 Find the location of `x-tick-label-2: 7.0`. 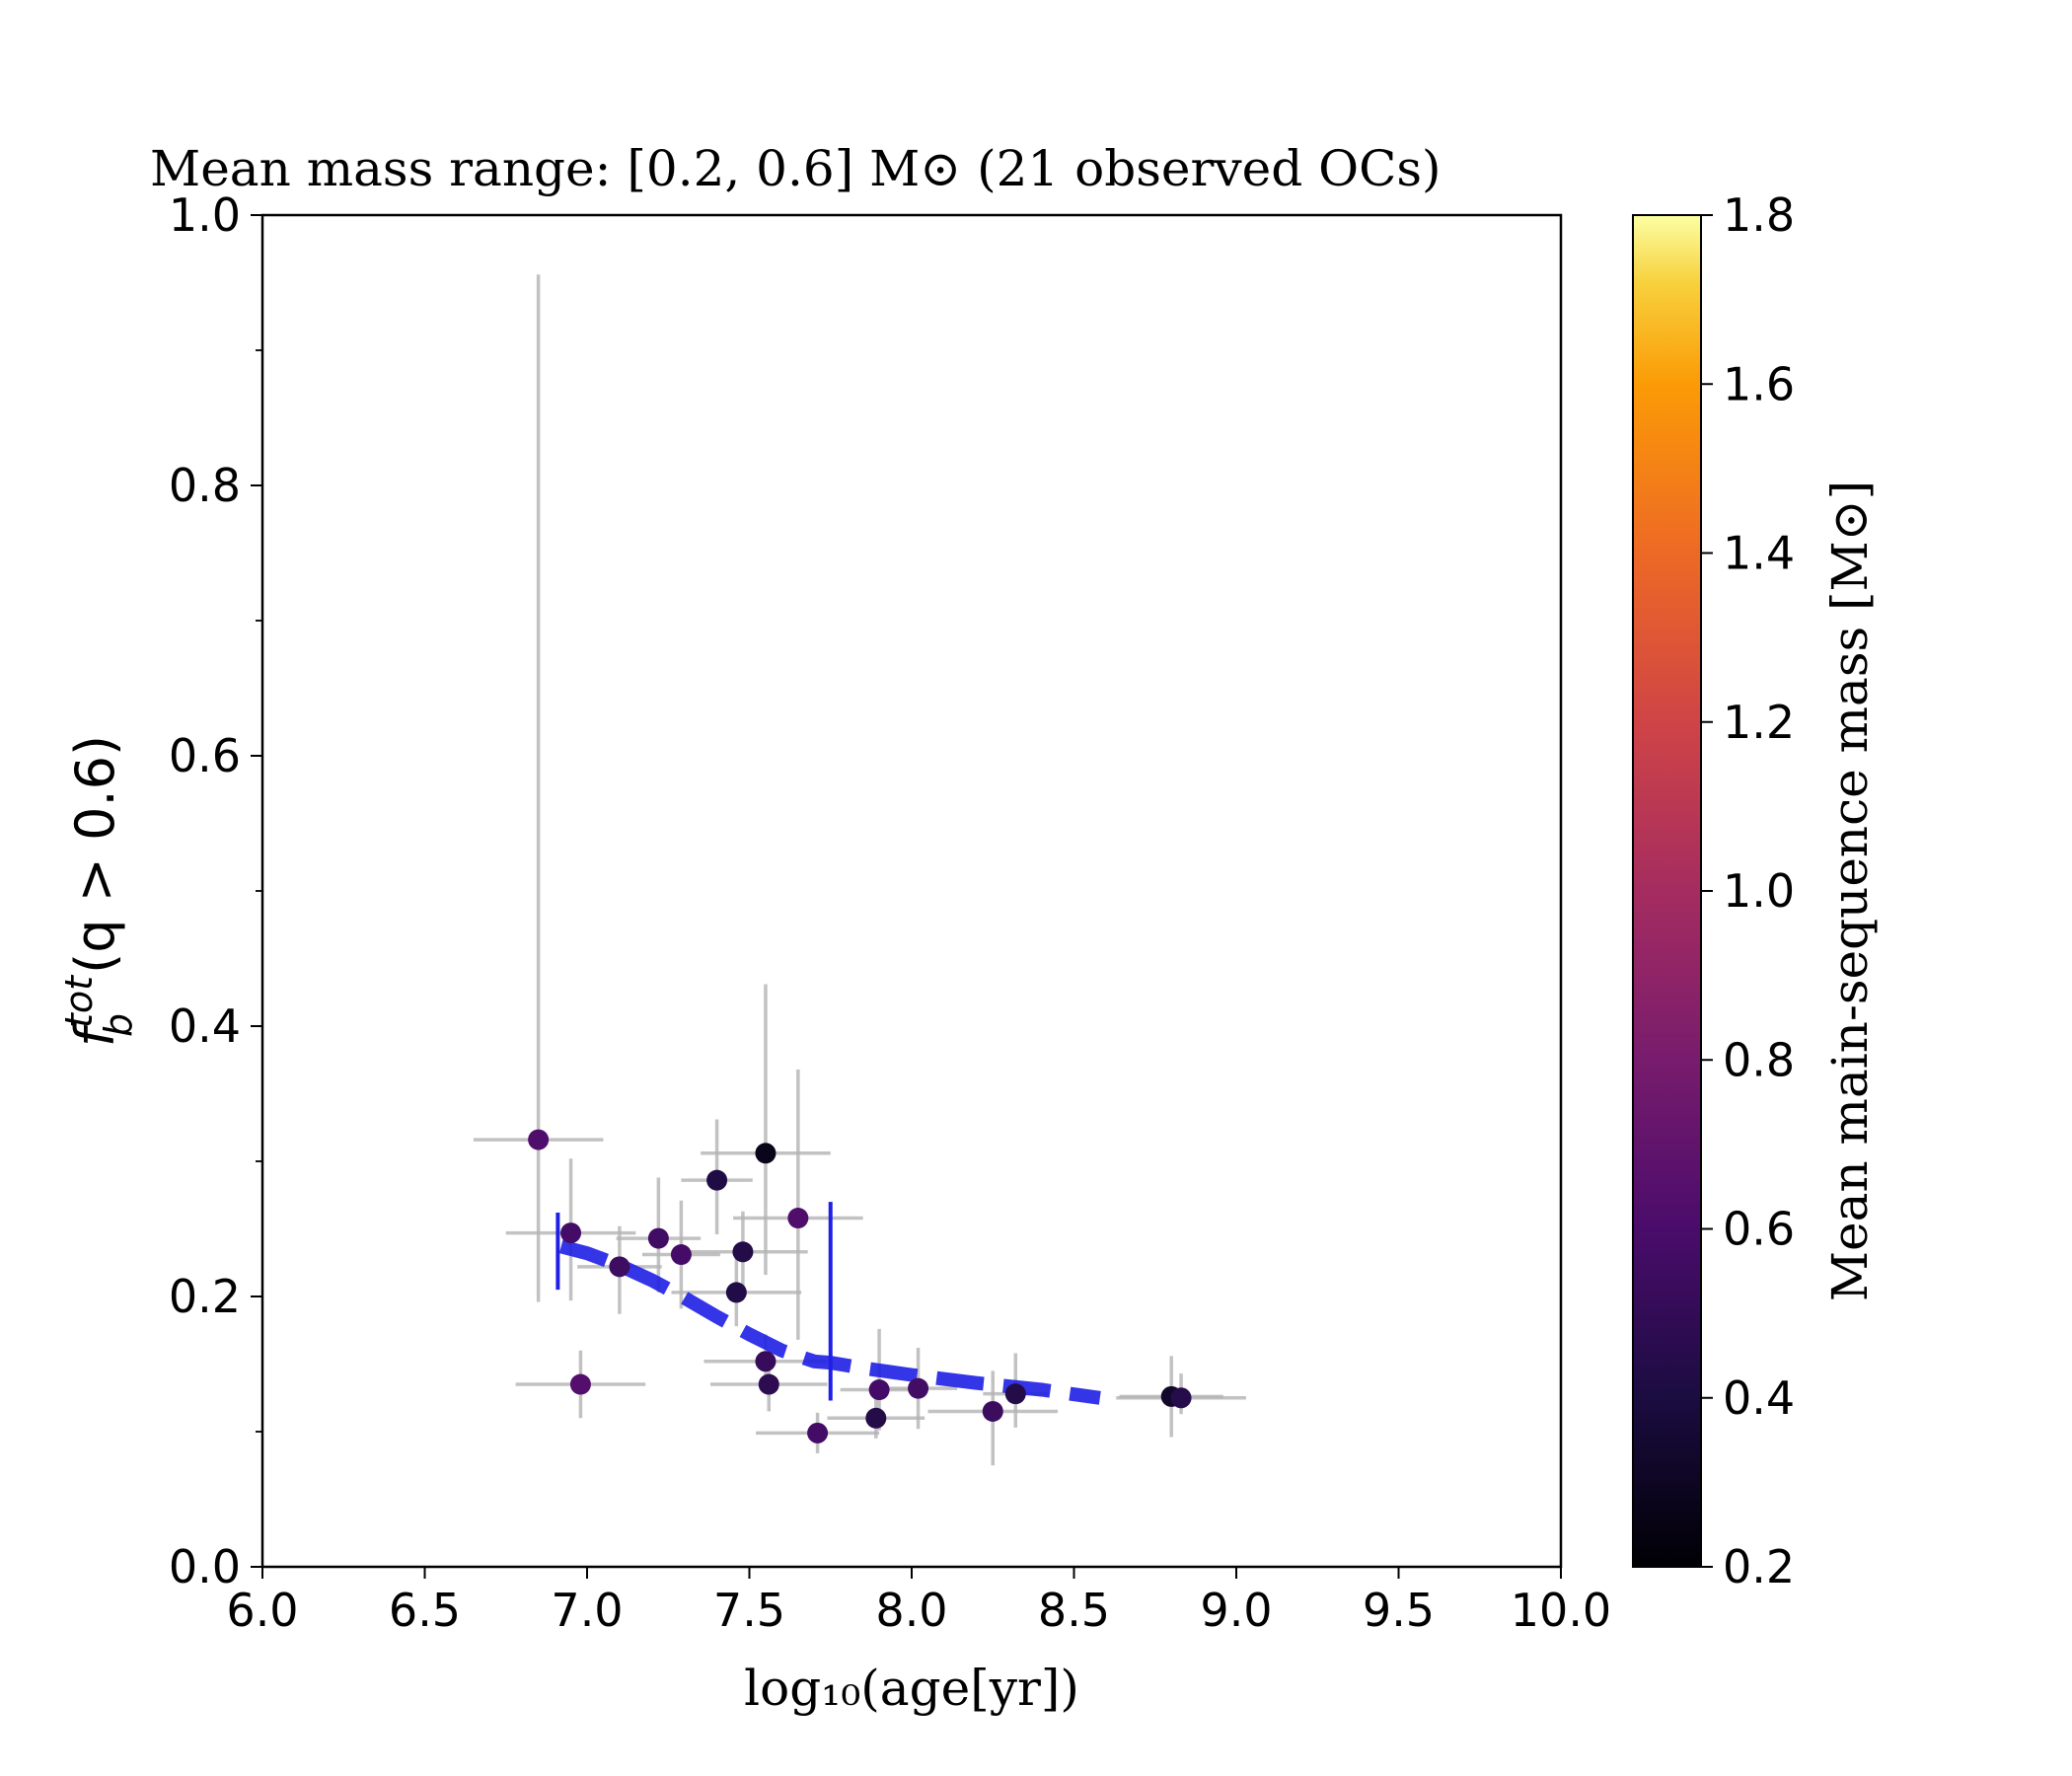

x-tick-label-2: 7.0 is located at coordinates (587, 1610).